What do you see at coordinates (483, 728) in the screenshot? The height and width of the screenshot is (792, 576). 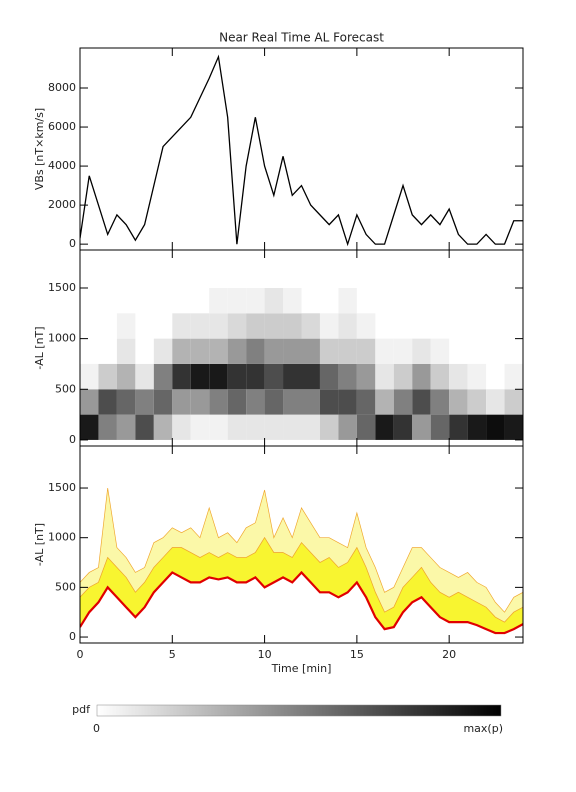 I see `colorbar-max: max(p)` at bounding box center [483, 728].